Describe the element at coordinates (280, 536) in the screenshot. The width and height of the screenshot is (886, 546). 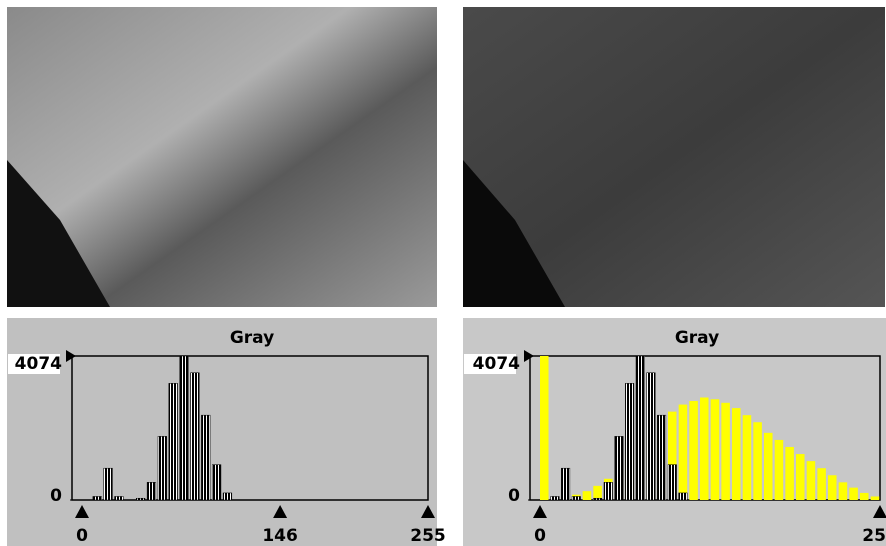
I see `x-tick-label: 146` at that location.